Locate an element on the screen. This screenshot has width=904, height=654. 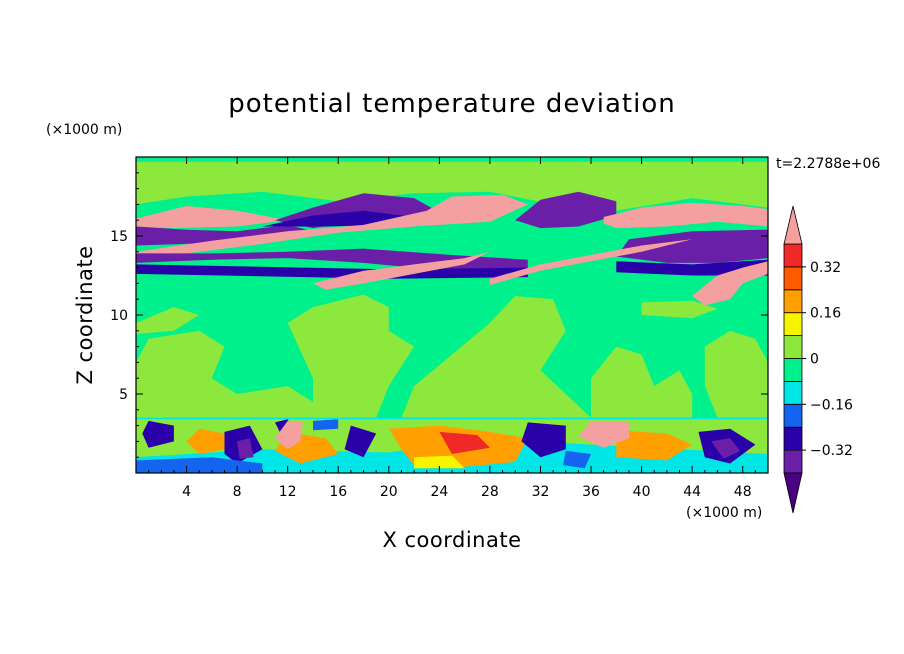
colorbar-label: 0 is located at coordinates (814, 360).